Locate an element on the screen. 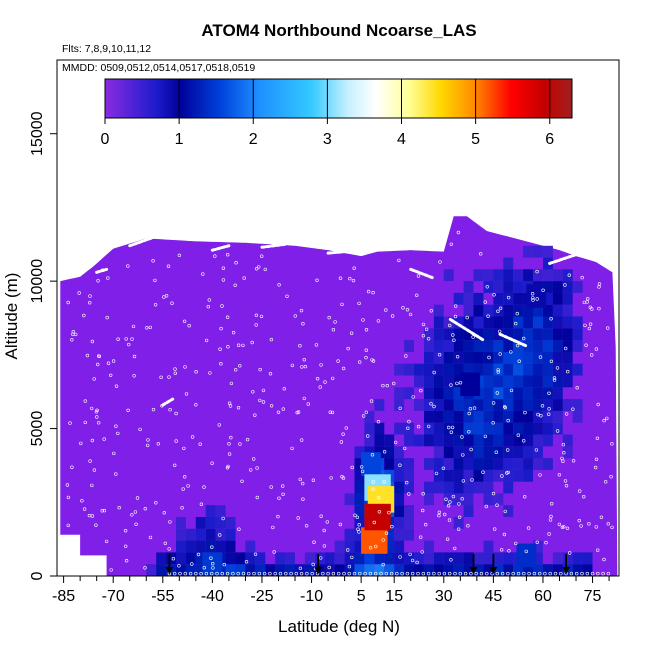  colorbar-tick-label: 6 is located at coordinates (549, 139).